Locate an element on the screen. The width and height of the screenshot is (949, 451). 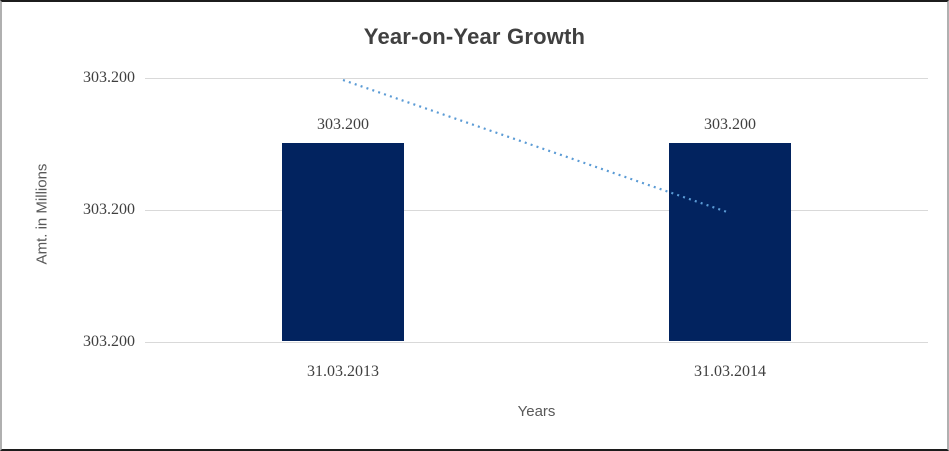
x-axis-category-label: 31.03.2013 is located at coordinates (343, 371).